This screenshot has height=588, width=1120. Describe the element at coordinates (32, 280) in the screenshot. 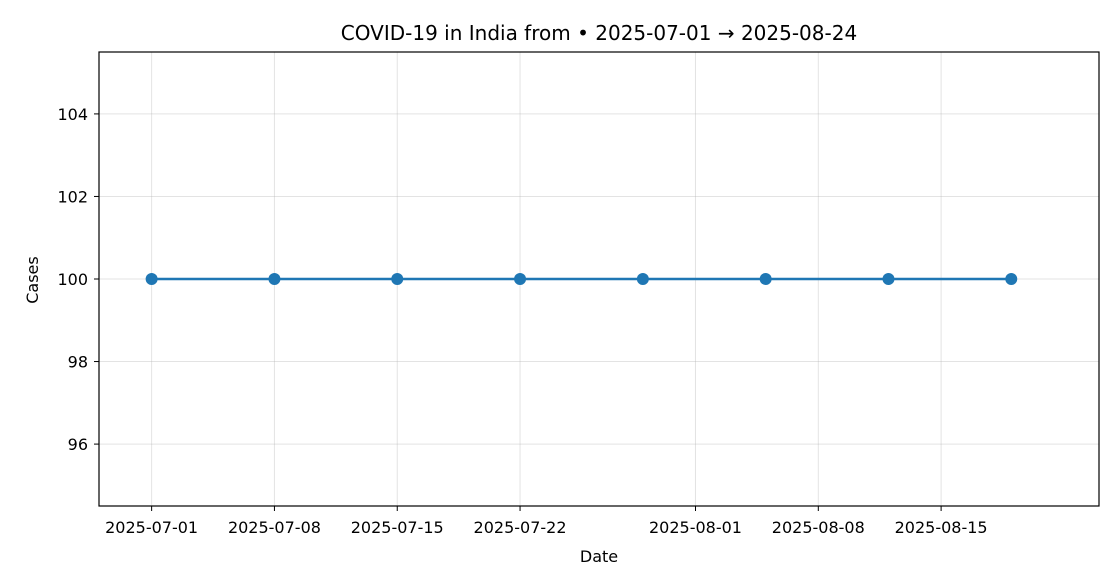

I see `y-axis-label: Cases` at that location.